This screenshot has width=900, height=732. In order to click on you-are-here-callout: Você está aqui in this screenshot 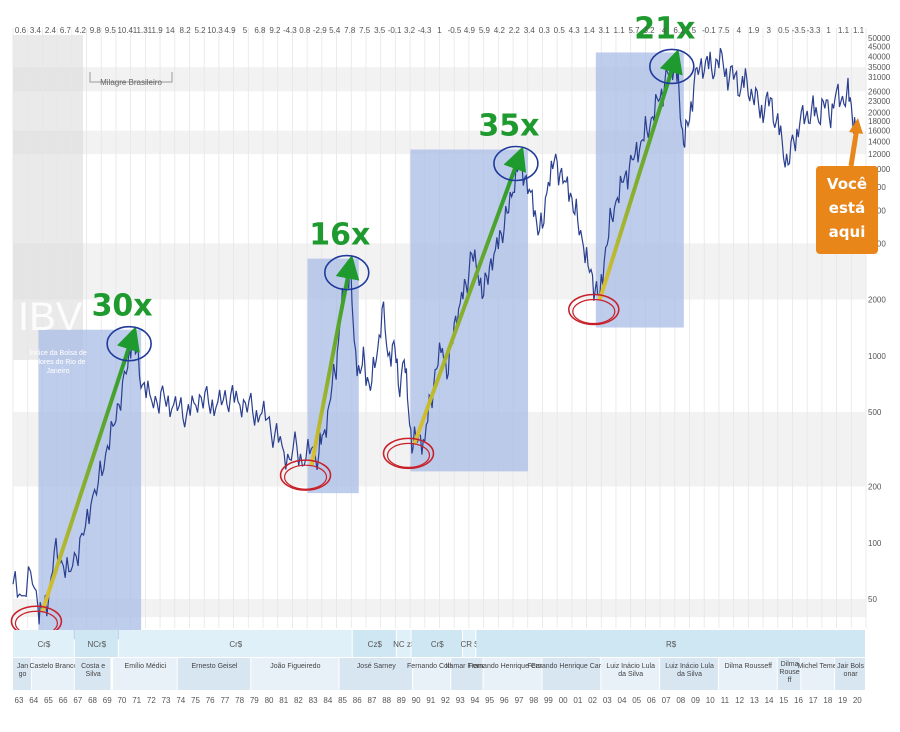, I will do `click(847, 210)`.